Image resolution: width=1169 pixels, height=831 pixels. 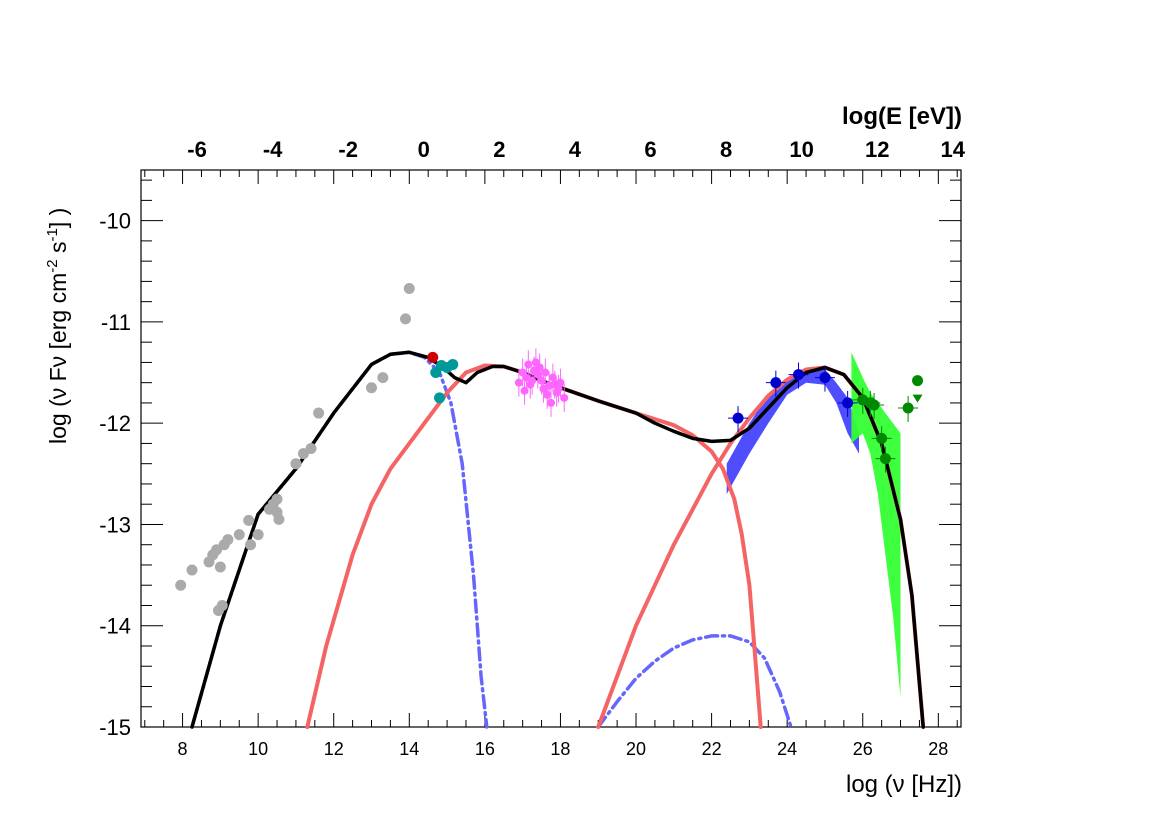 What do you see at coordinates (433, 357) in the screenshot?
I see `red-point` at bounding box center [433, 357].